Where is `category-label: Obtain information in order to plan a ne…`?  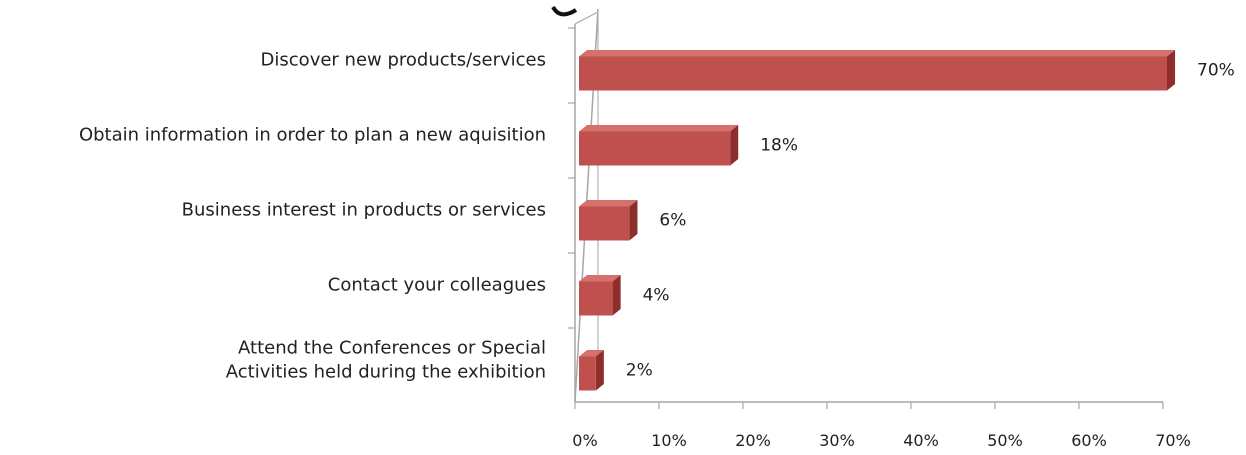
category-label: Obtain information in order to plan a ne… is located at coordinates (312, 135).